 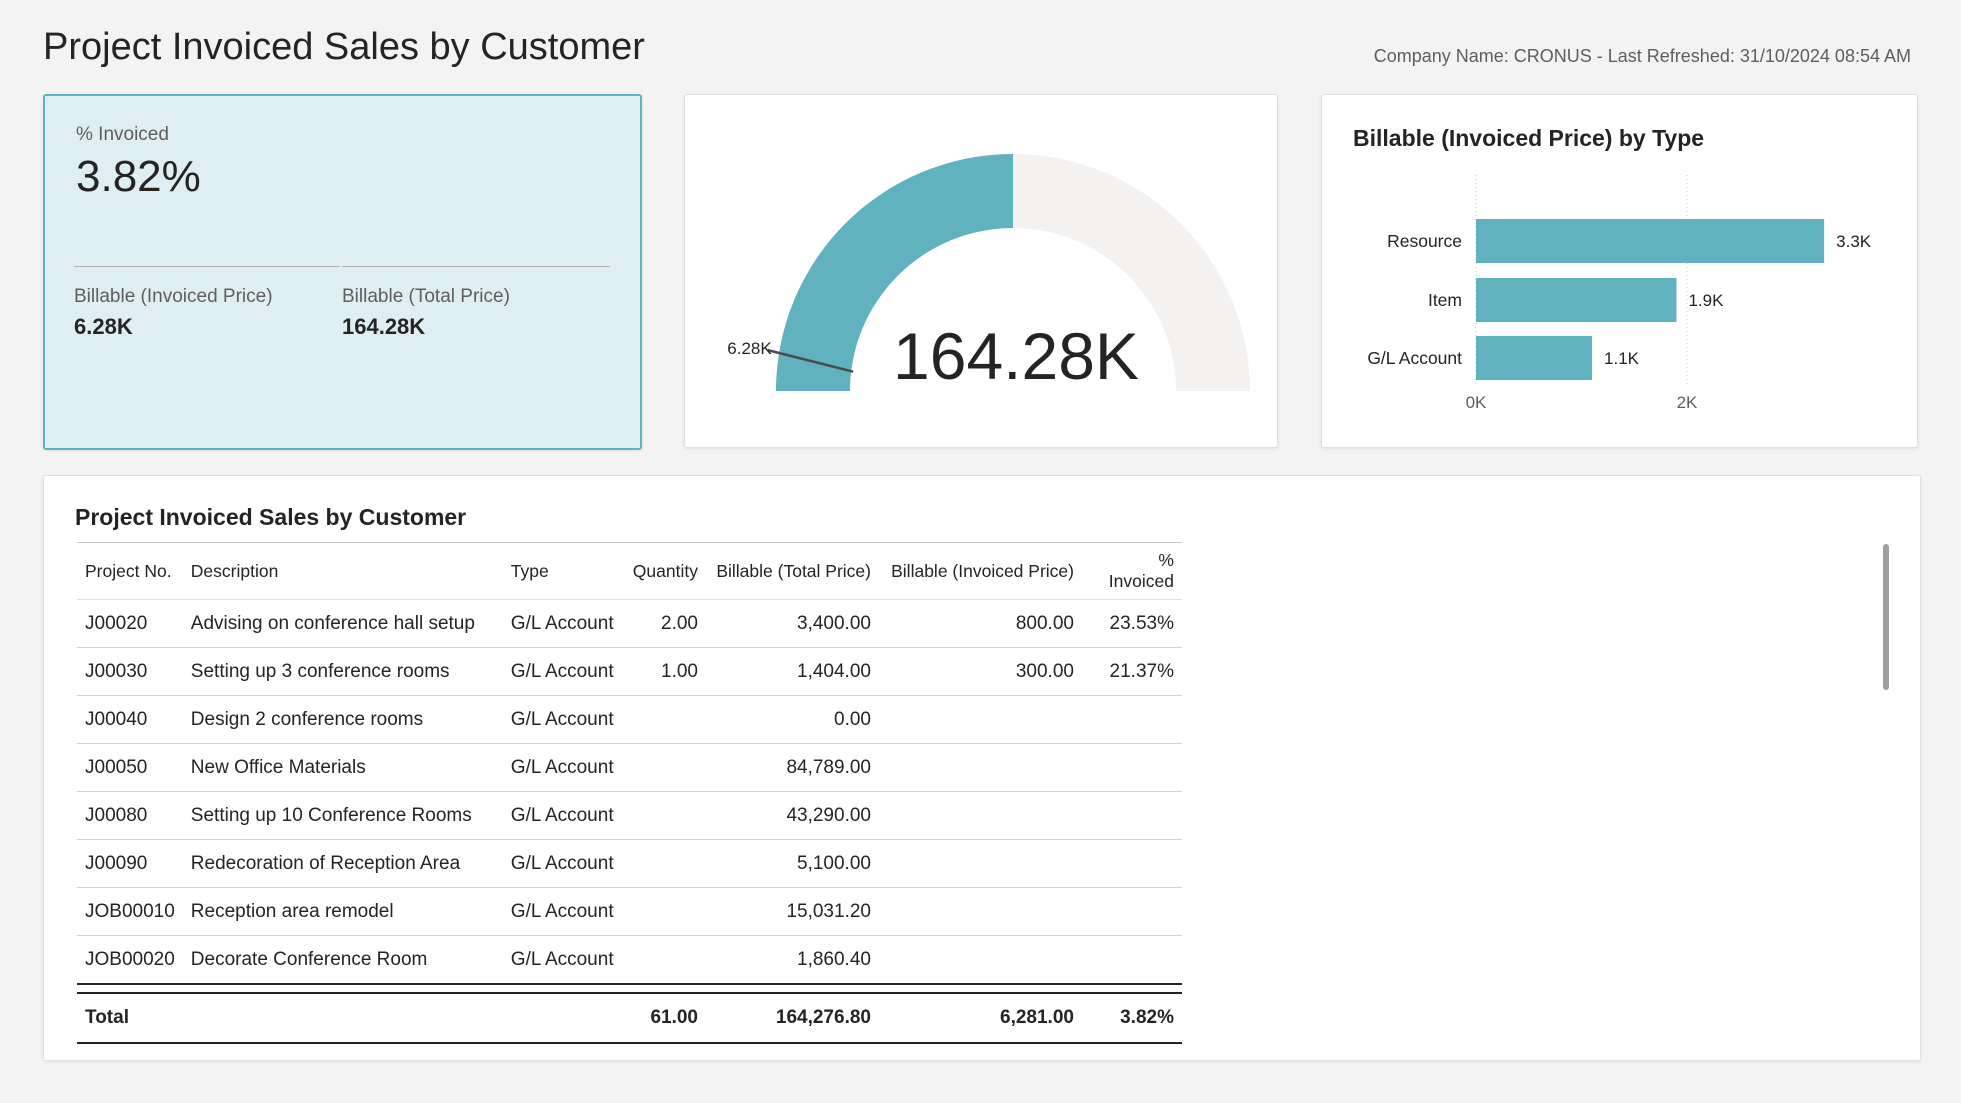 I want to click on table-cell: J00090, so click(x=130, y=863).